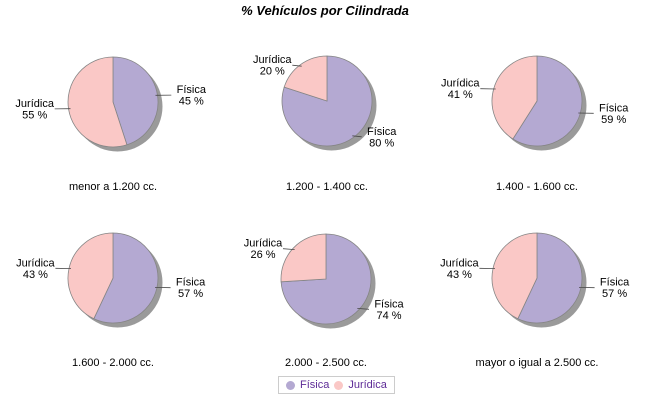 The image size is (650, 400). Describe the element at coordinates (315, 385) in the screenshot. I see `legend-label-fisica: Física` at that location.